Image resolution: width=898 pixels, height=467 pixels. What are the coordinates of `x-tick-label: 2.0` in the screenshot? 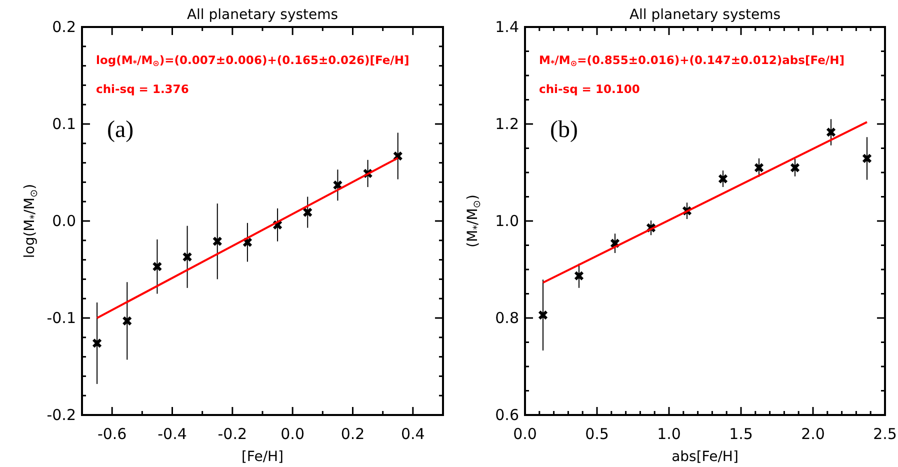 It's located at (813, 434).